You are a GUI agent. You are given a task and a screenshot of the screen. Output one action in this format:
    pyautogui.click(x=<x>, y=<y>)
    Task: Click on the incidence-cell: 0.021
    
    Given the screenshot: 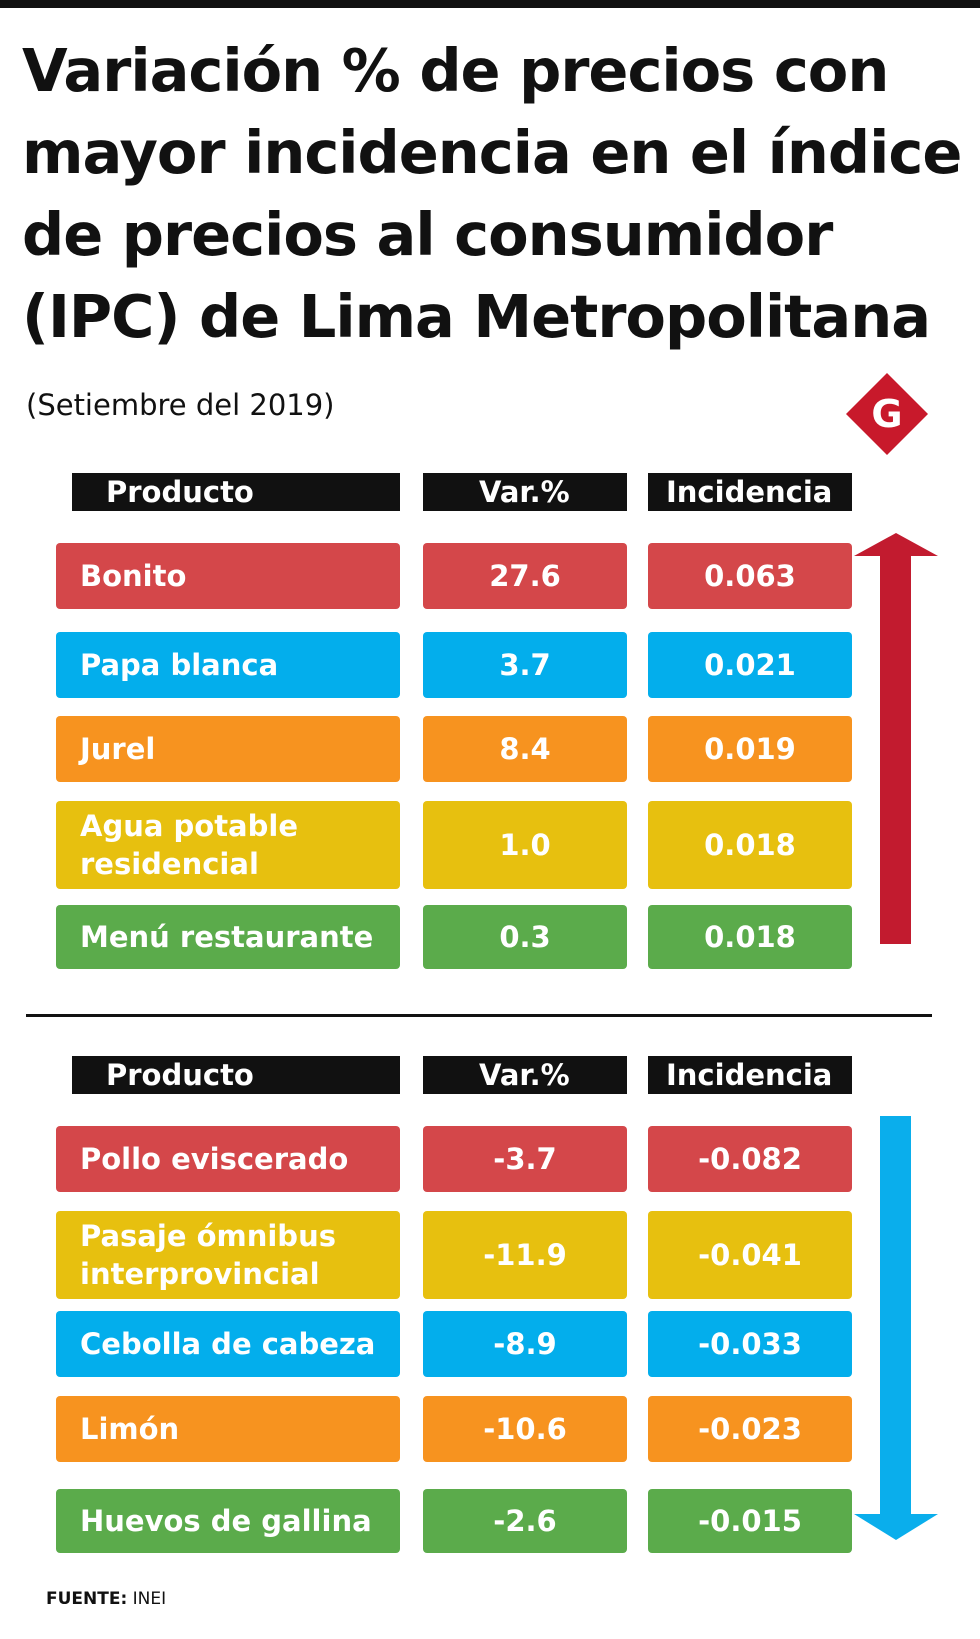 What is the action you would take?
    pyautogui.click(x=750, y=665)
    